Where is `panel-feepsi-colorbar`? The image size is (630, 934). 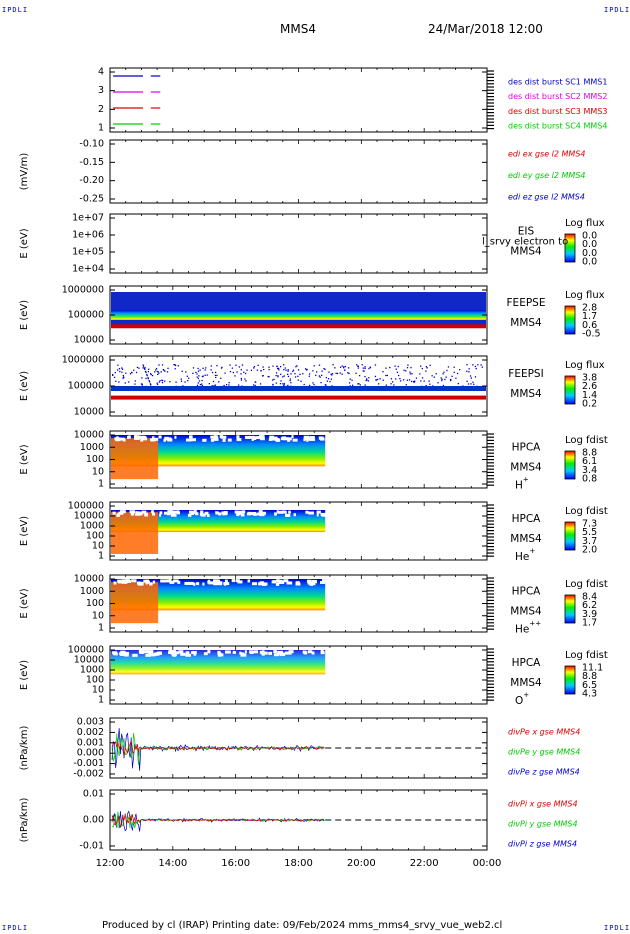 panel-feepsi-colorbar is located at coordinates (570, 390).